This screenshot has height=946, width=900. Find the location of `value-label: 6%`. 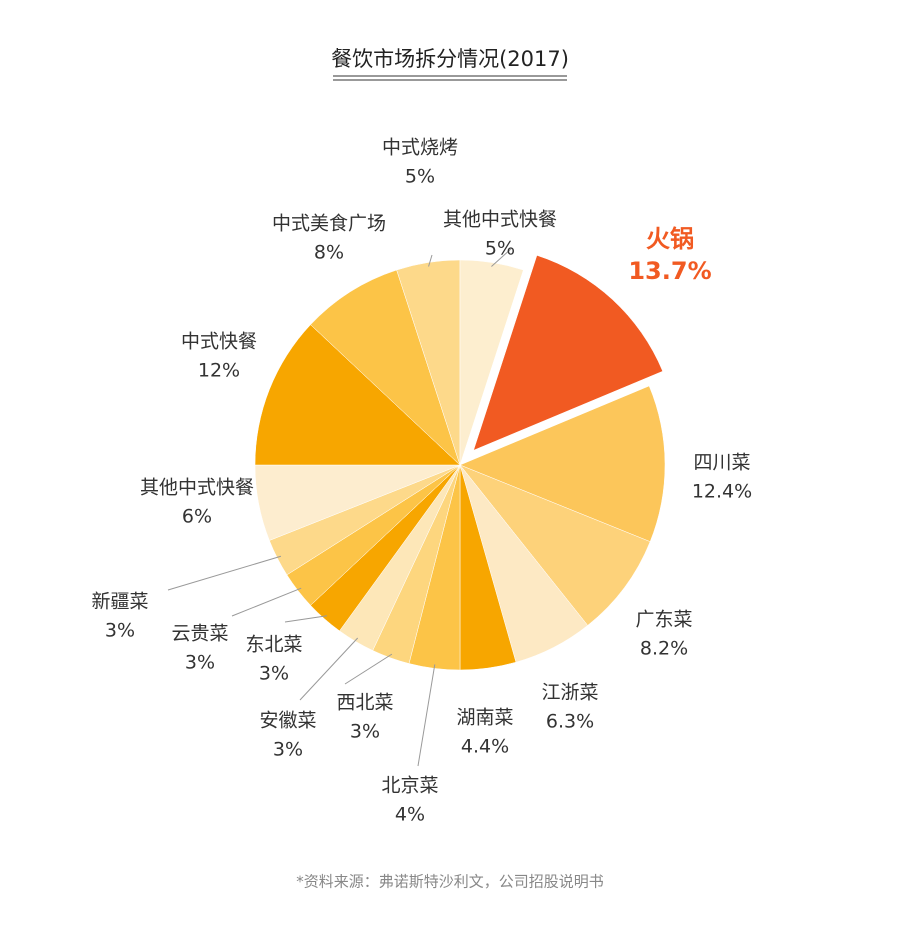

value-label: 6% is located at coordinates (197, 517).